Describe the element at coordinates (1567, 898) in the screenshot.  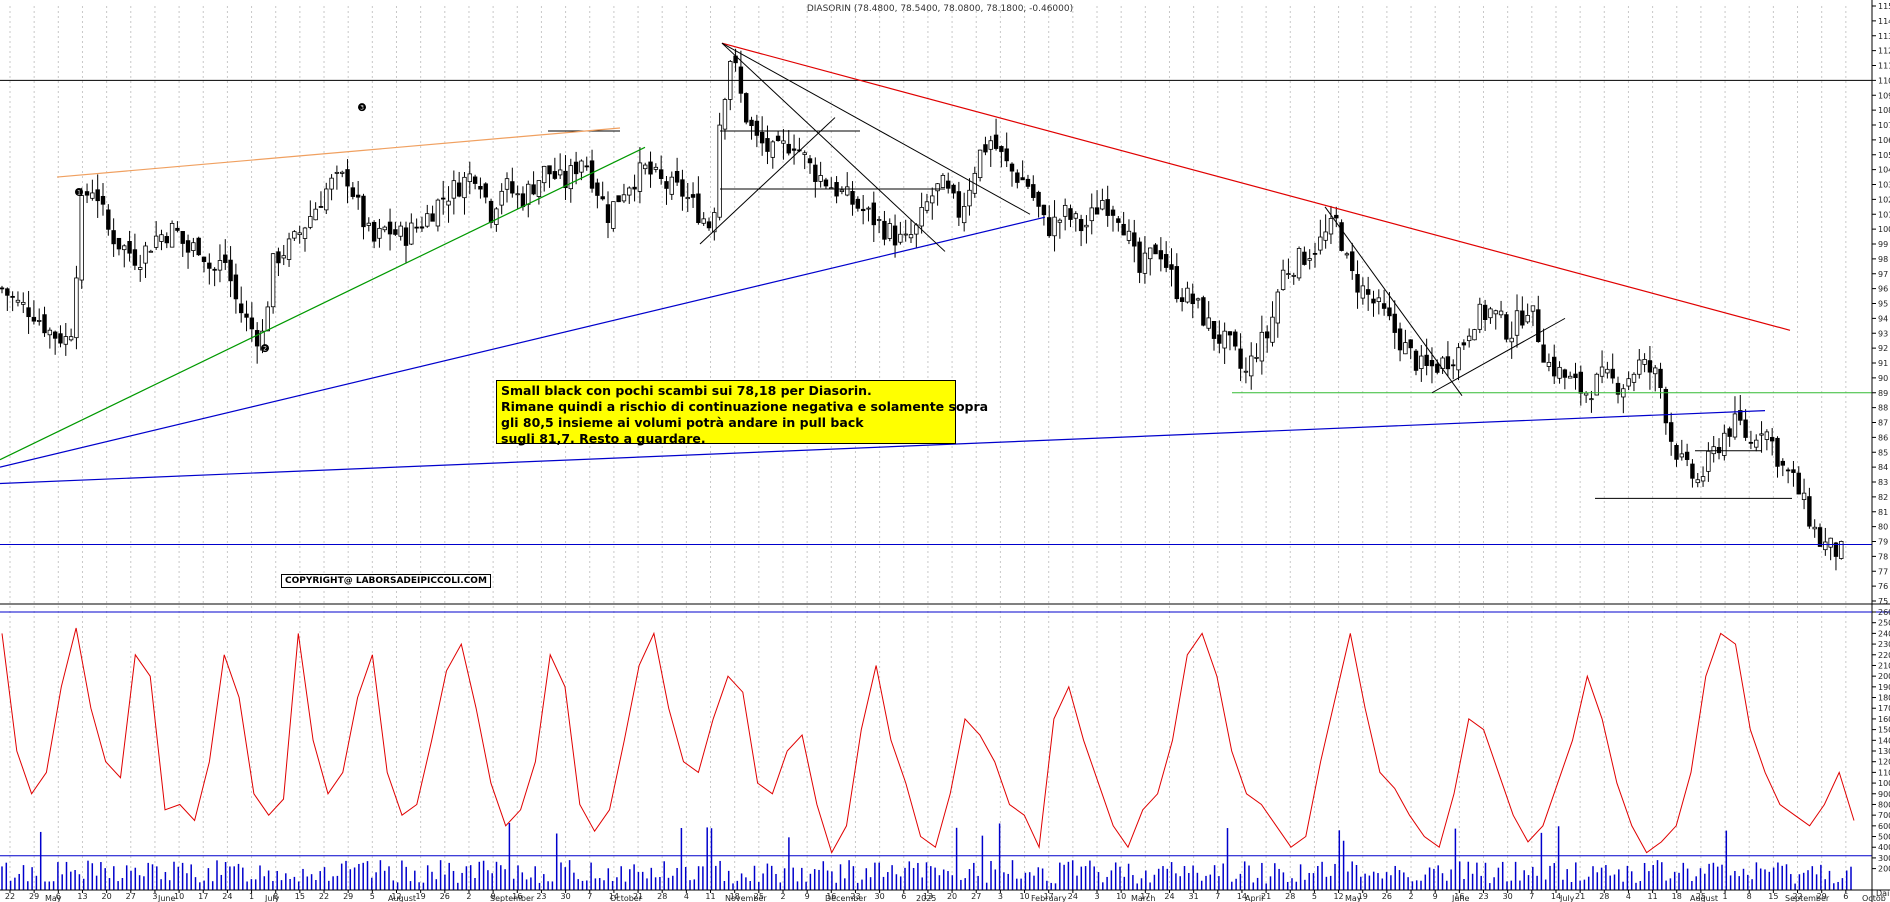
I see `month-label: July` at that location.